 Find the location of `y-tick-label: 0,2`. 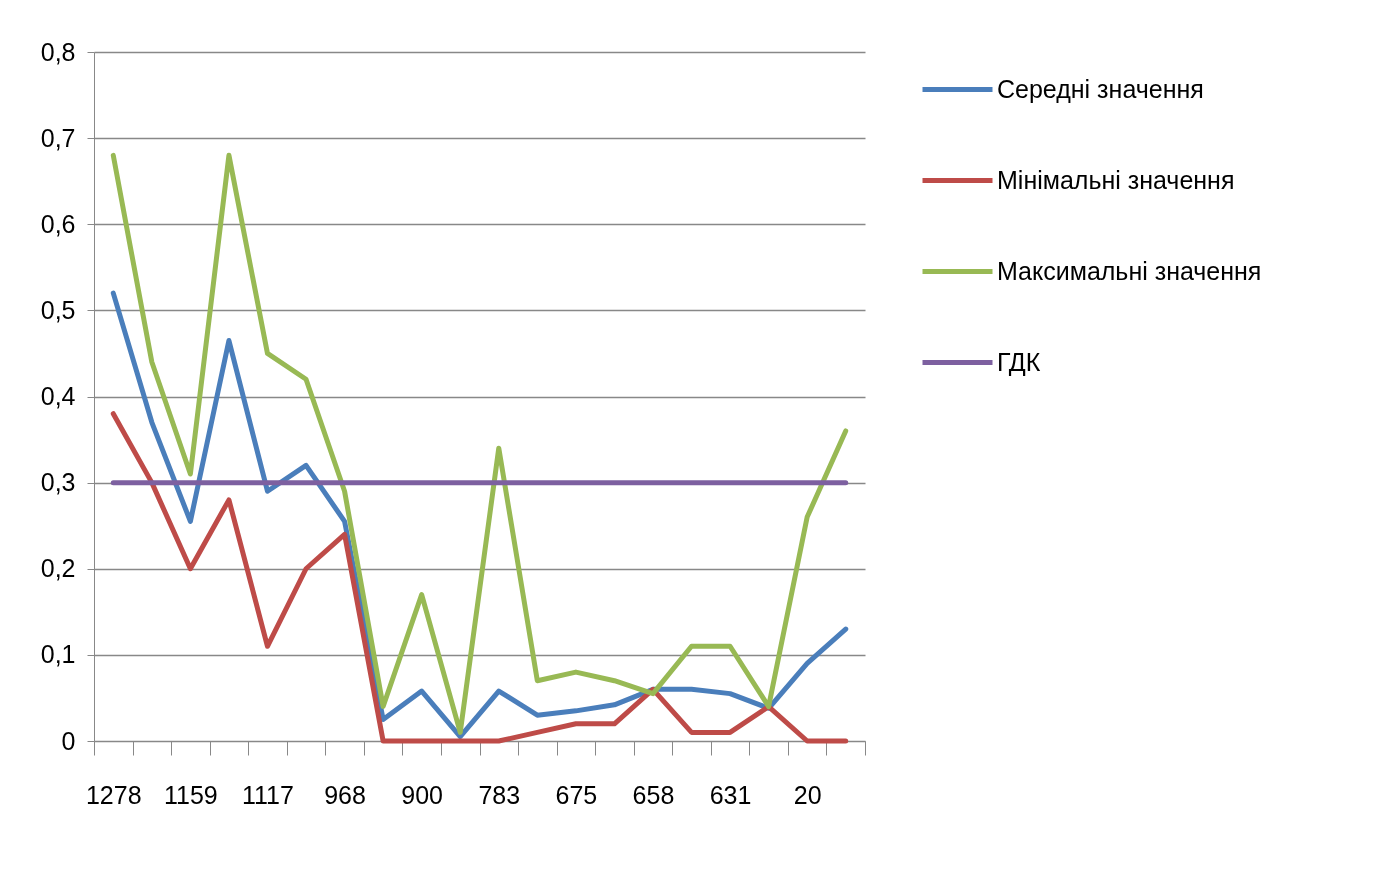

y-tick-label: 0,2 is located at coordinates (58, 568).